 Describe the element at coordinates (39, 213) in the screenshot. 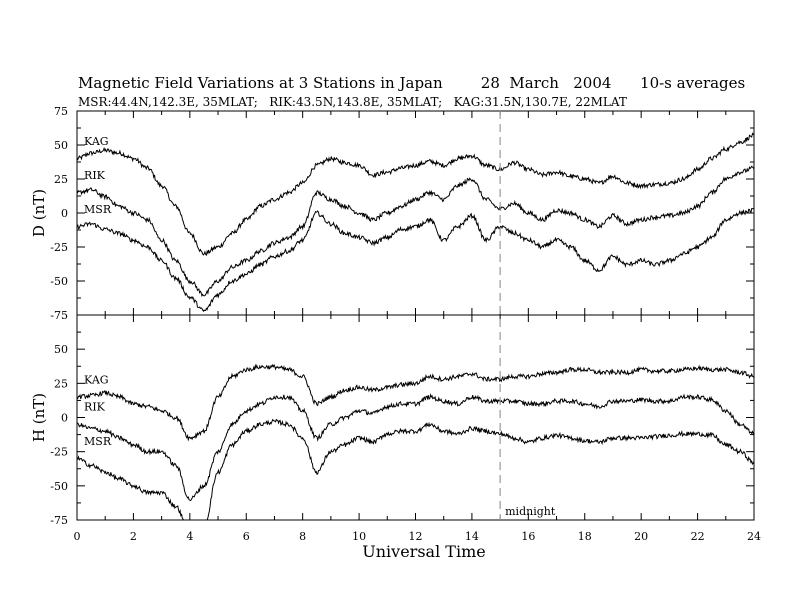

I see `y-axis-label: D (nT)` at that location.